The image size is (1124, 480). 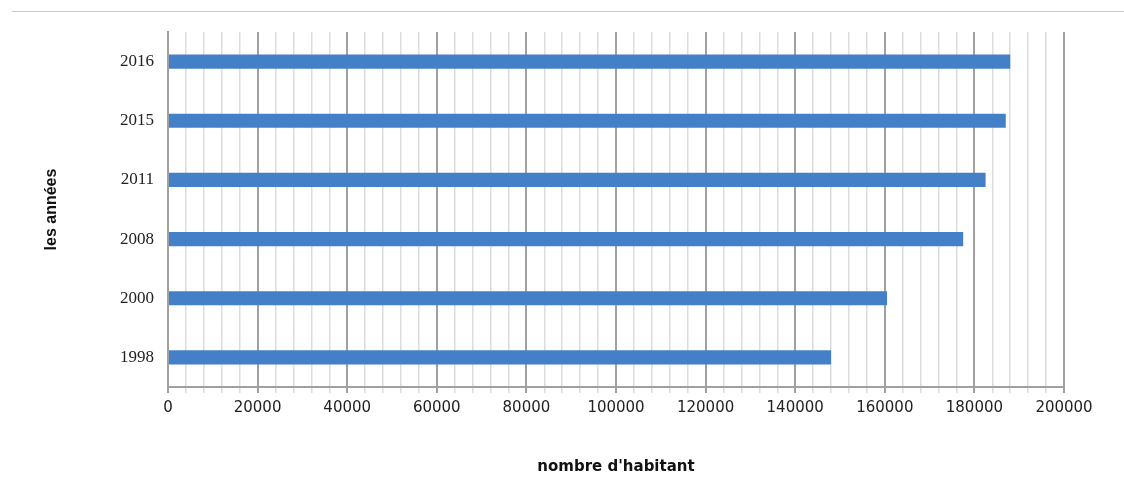 I want to click on y-axis-title: les années, so click(x=51, y=209).